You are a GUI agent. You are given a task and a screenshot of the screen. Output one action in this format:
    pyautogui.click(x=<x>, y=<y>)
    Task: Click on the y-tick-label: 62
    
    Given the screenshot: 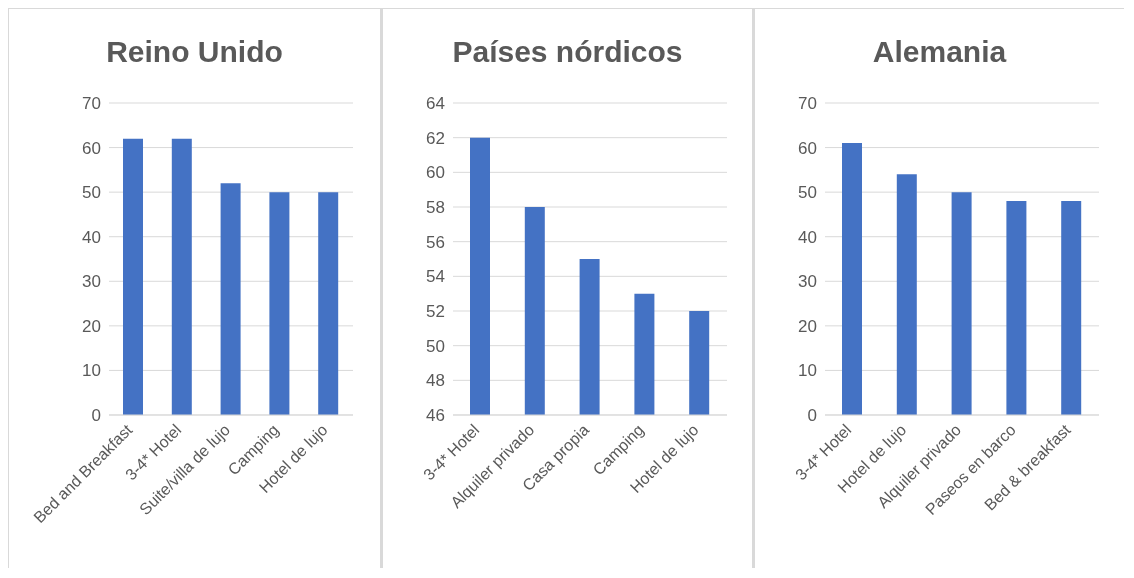 What is the action you would take?
    pyautogui.click(x=435, y=138)
    